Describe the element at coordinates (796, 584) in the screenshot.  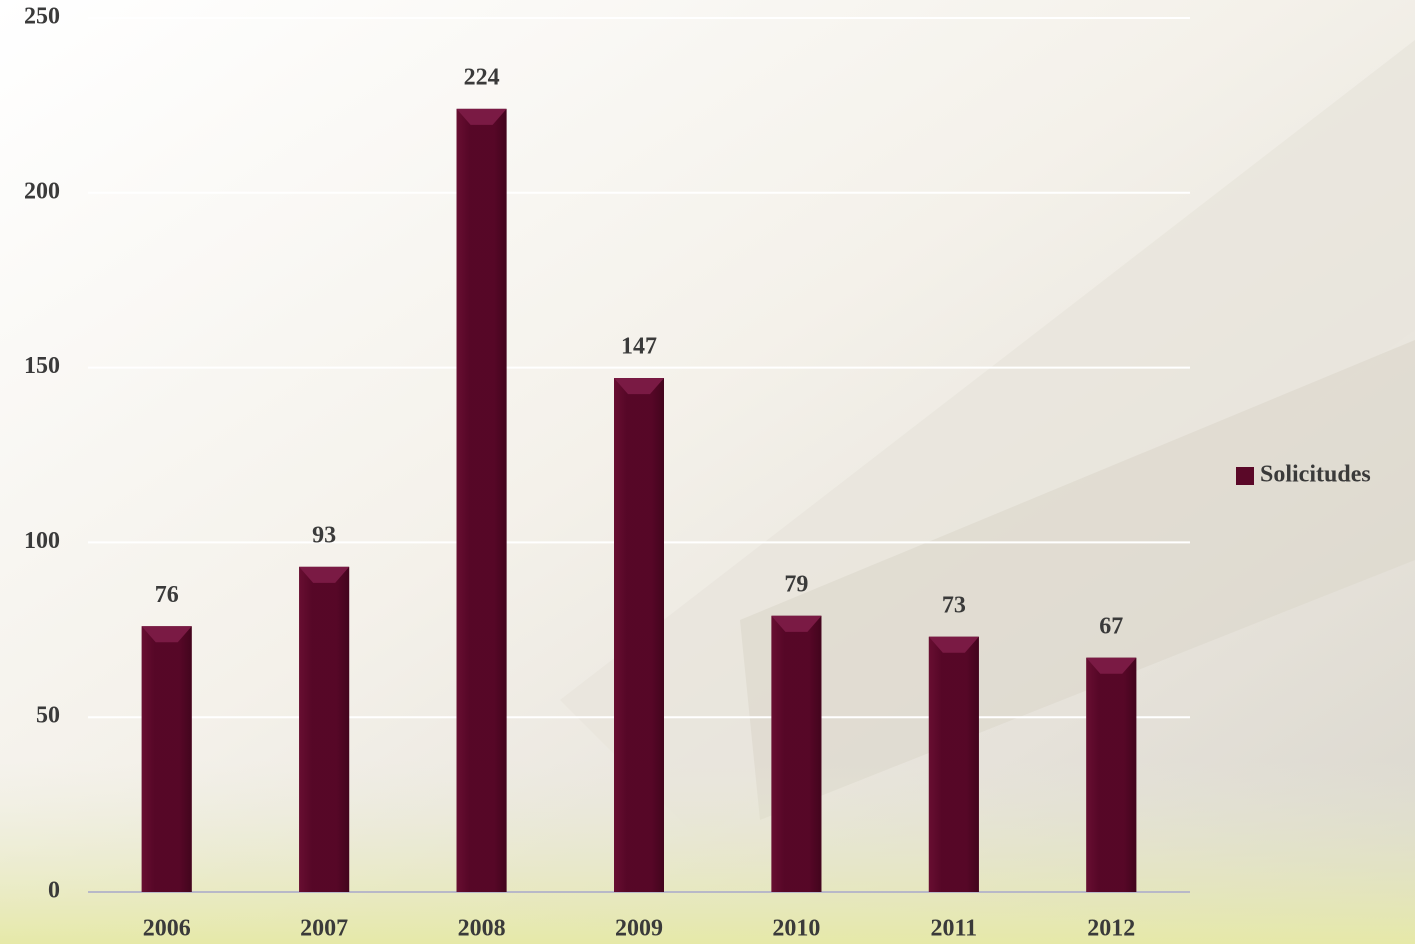
I see `value-label: 79` at that location.